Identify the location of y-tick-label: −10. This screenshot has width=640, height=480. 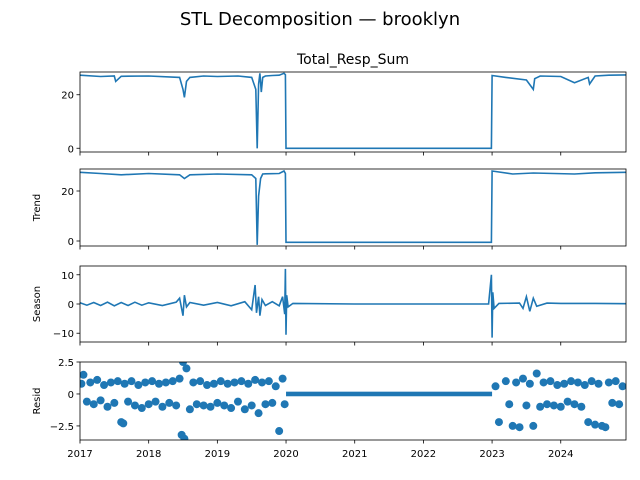
(63, 334).